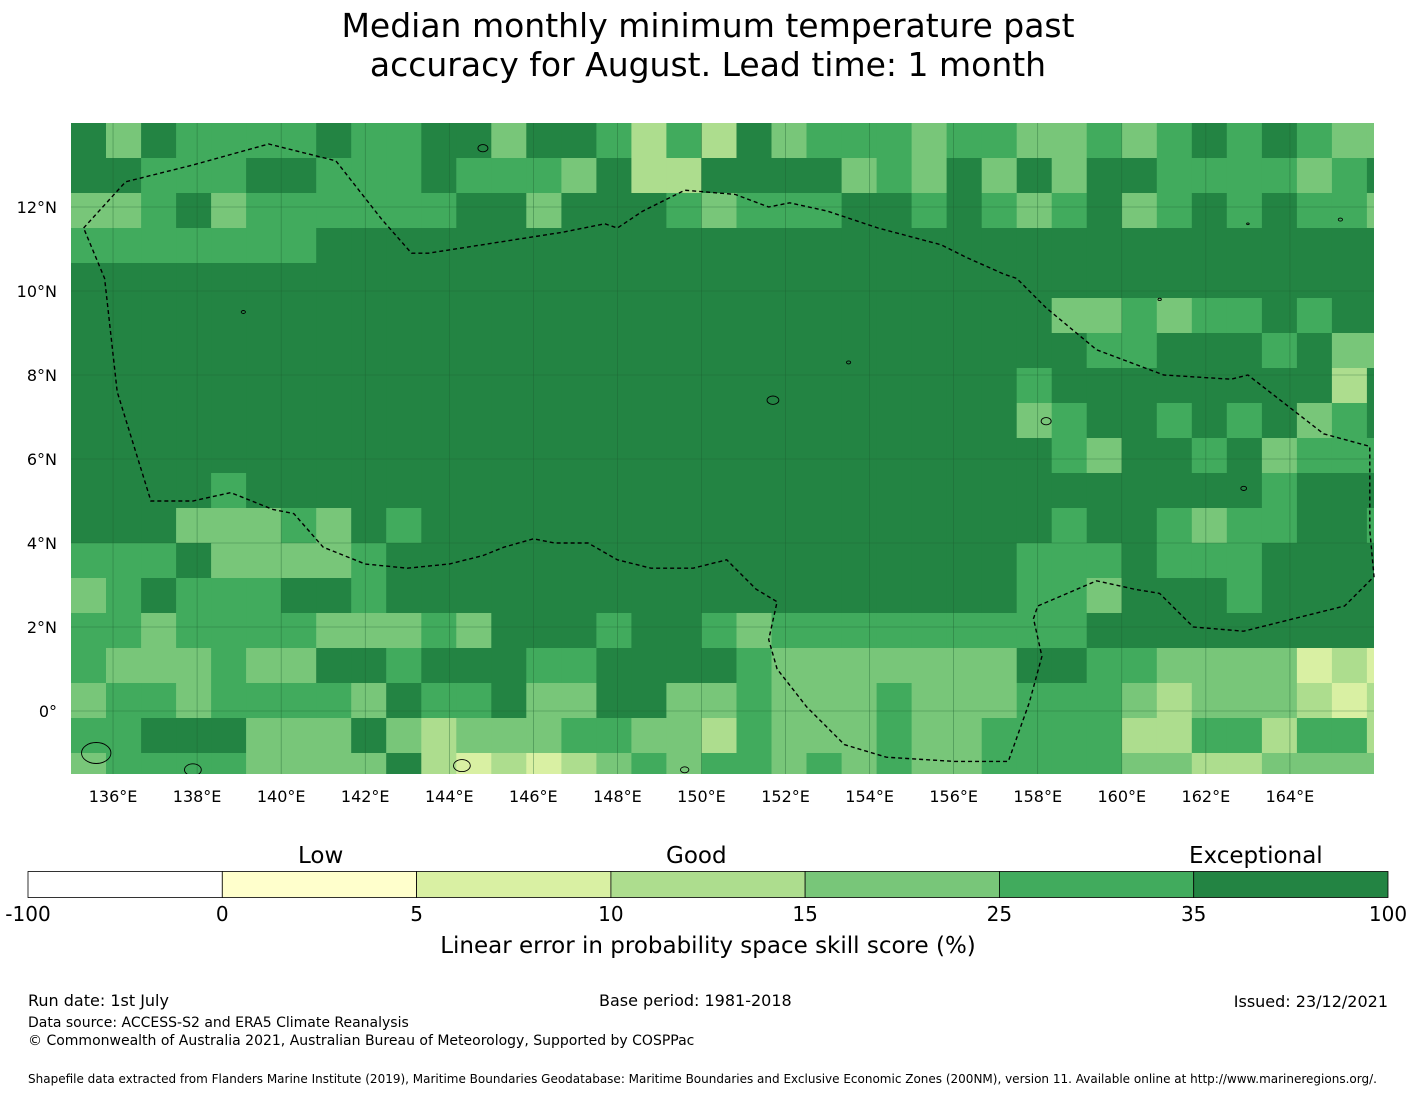  Describe the element at coordinates (416, 914) in the screenshot. I see `colorbar-tick-label: 5` at that location.